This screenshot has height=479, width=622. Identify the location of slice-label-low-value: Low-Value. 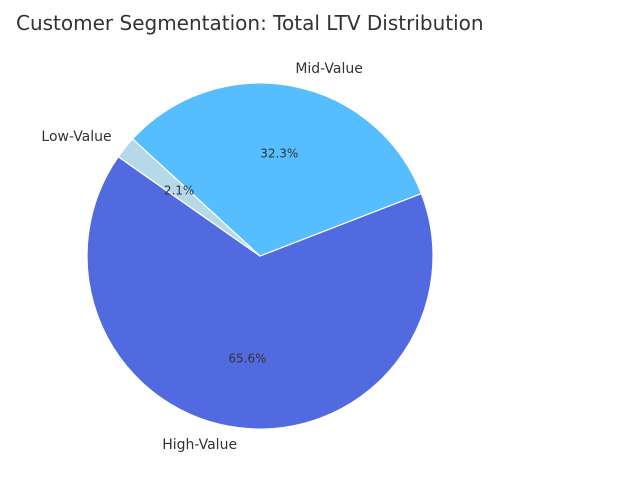
(76, 137).